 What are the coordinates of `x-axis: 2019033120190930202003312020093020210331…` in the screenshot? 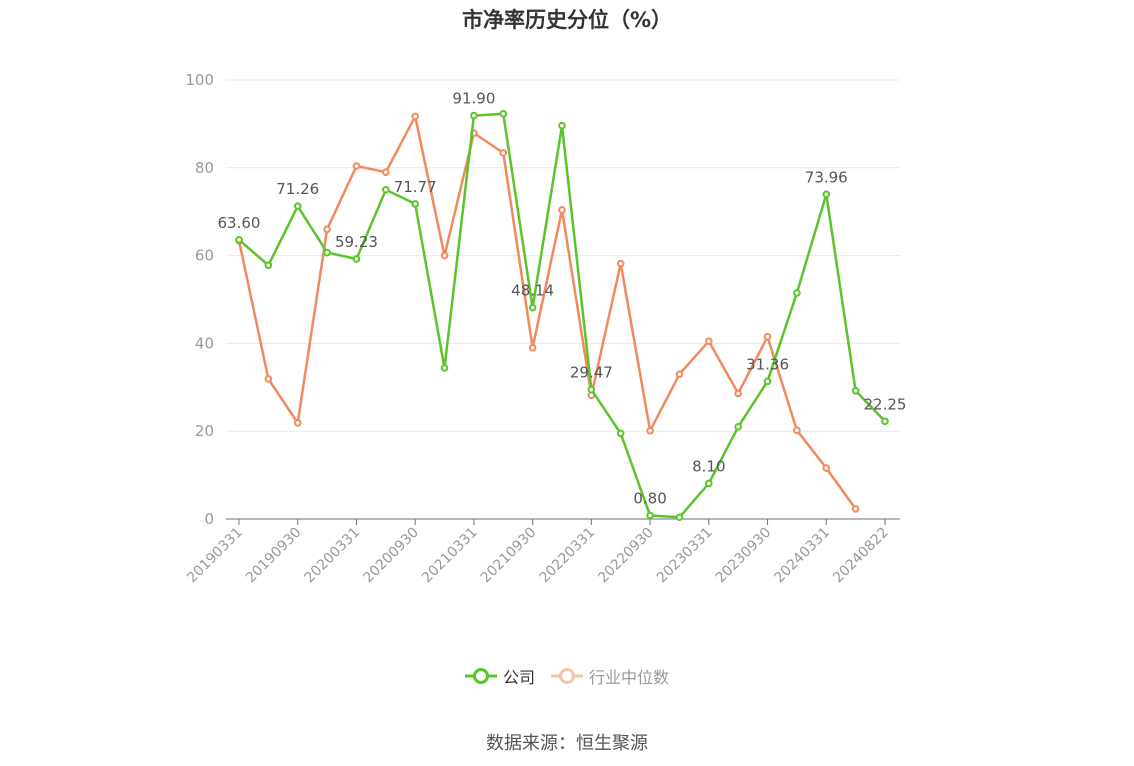 It's located at (542, 552).